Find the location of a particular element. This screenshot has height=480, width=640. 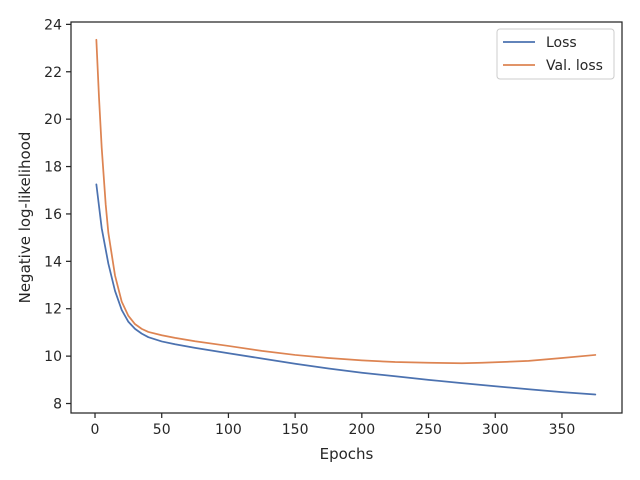

x-tick-label: 200 is located at coordinates (361, 430).